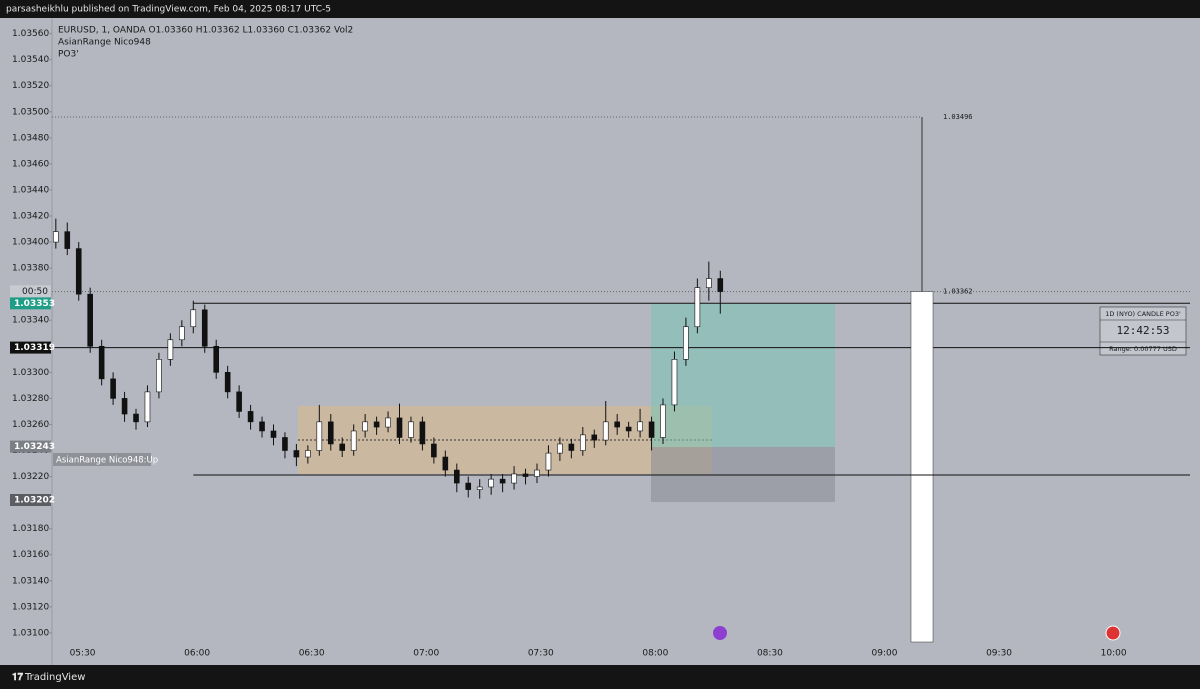 The image size is (1200, 689). I want to click on y-tick-label: 1.03560, so click(30, 34).